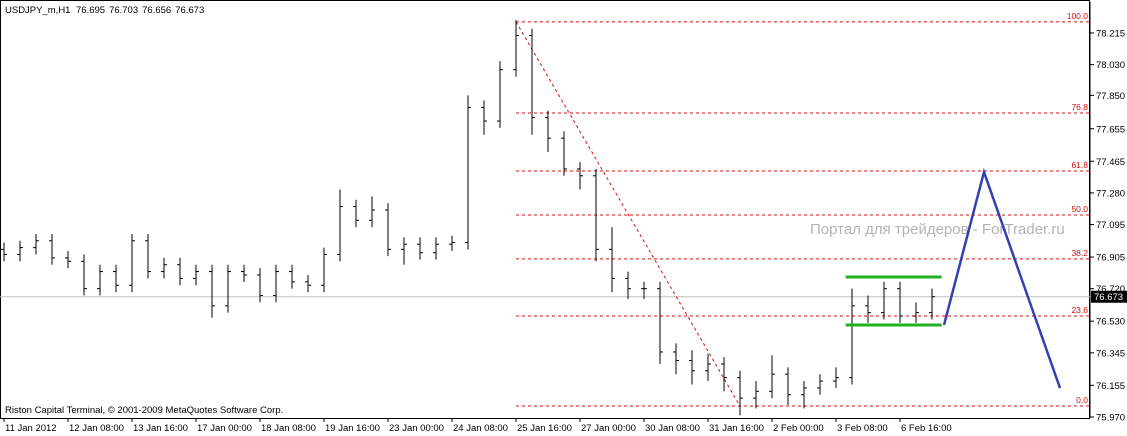 Image resolution: width=1127 pixels, height=436 pixels. I want to click on x-tick-label: 24 Jan 08:00, so click(480, 428).